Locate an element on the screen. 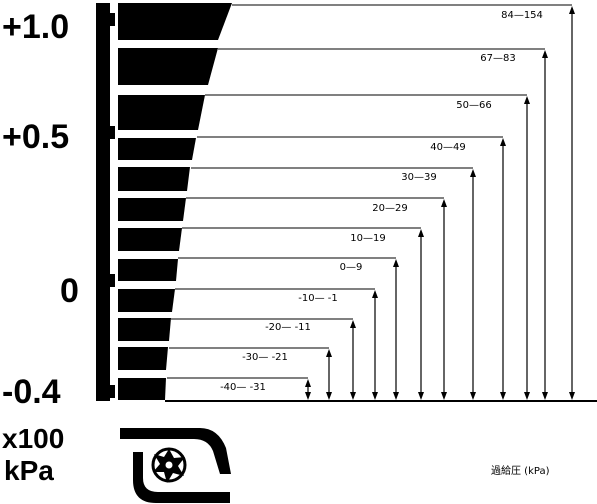 The image size is (597, 504). scale-label-plus-1: +1.0 is located at coordinates (35, 27).